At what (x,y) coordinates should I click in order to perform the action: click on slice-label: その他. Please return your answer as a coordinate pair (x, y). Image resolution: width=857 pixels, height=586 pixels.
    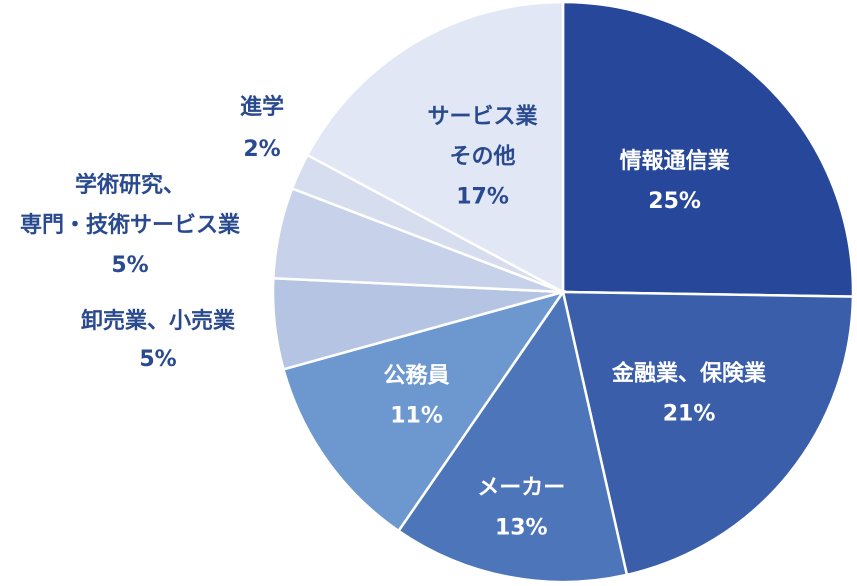
    Looking at the image, I should click on (483, 157).